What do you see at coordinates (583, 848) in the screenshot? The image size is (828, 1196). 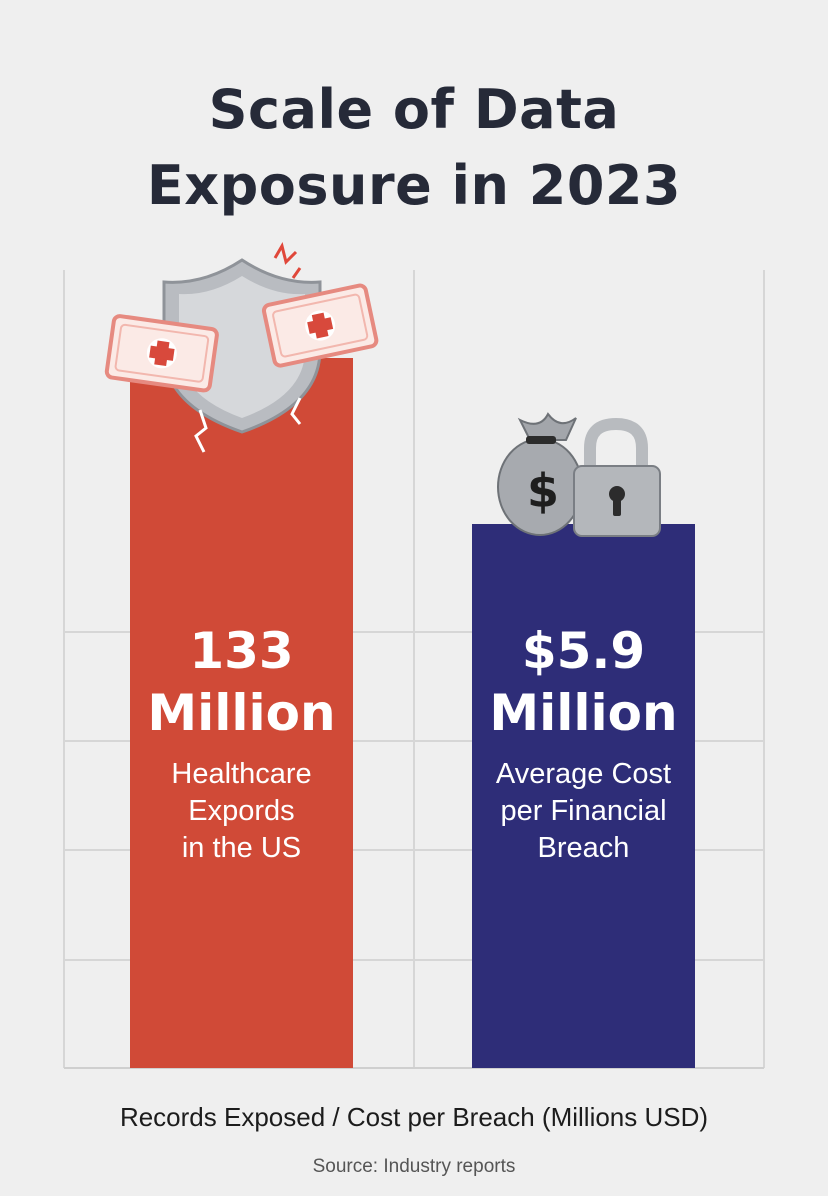 I see `category-label-line: Breach` at bounding box center [583, 848].